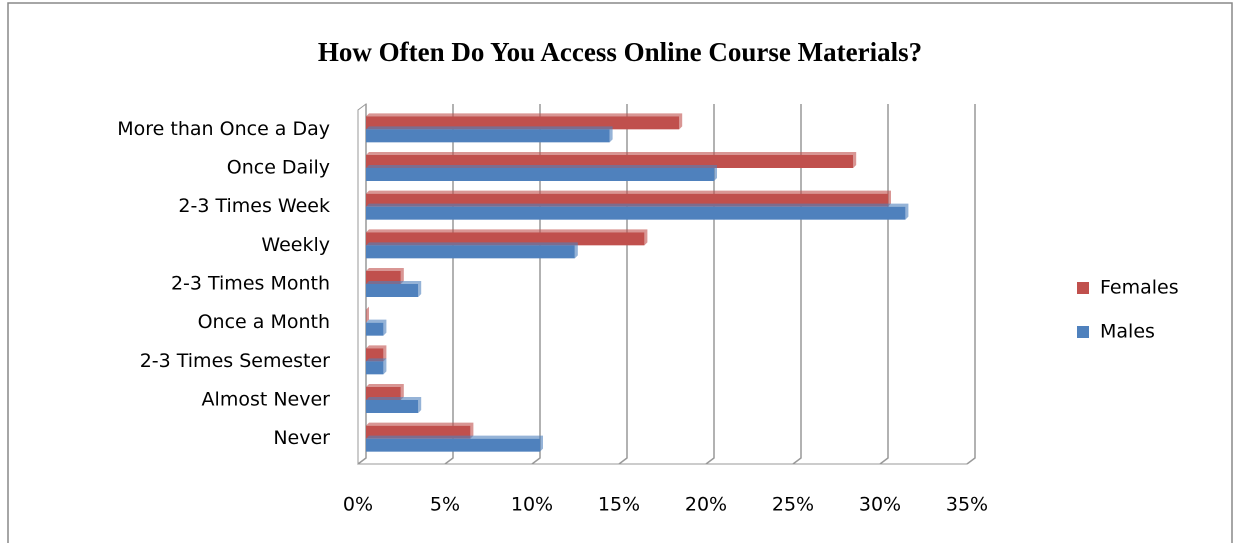  Describe the element at coordinates (793, 505) in the screenshot. I see `x-tick-label: 25%` at that location.